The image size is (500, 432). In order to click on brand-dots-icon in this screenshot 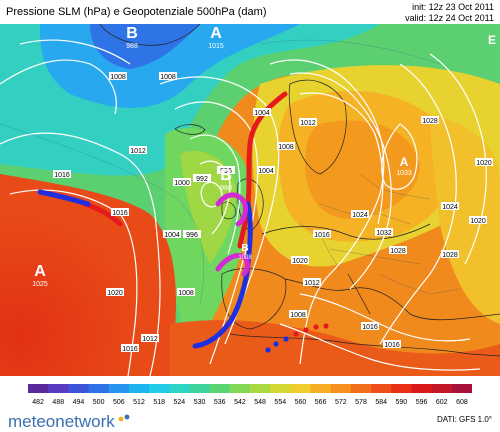, I will do `click(124, 418)`.